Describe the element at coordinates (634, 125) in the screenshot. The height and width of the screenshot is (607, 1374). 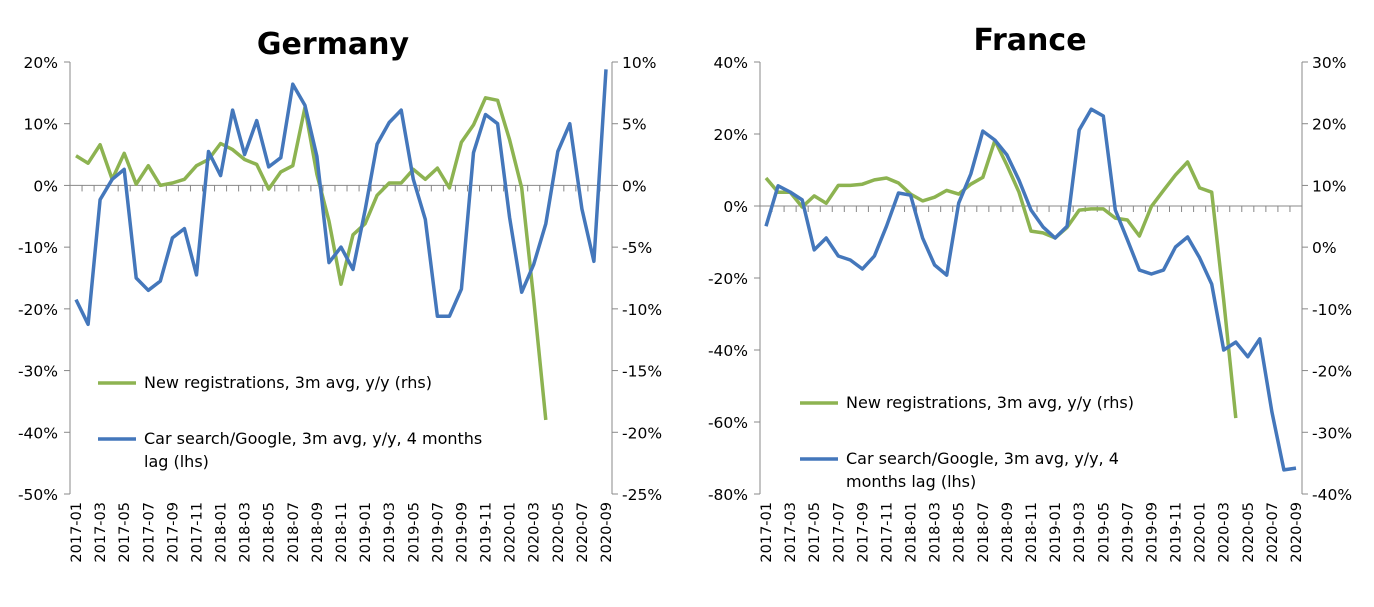
I see `right-tick-label: 5%` at that location.